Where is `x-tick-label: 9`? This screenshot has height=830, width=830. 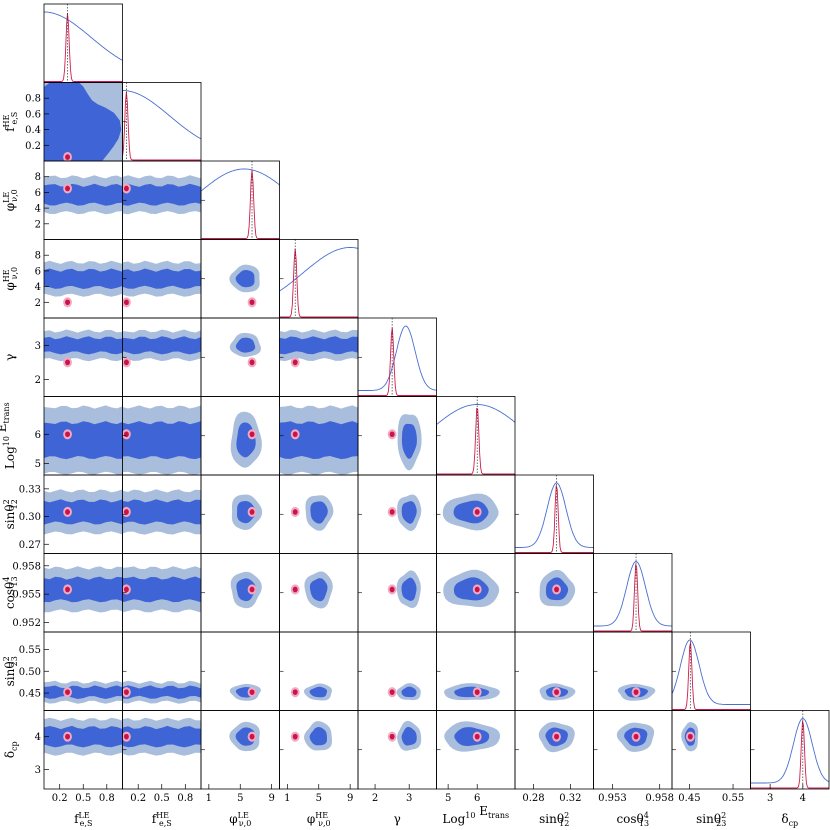 x-tick-label: 9 is located at coordinates (271, 798).